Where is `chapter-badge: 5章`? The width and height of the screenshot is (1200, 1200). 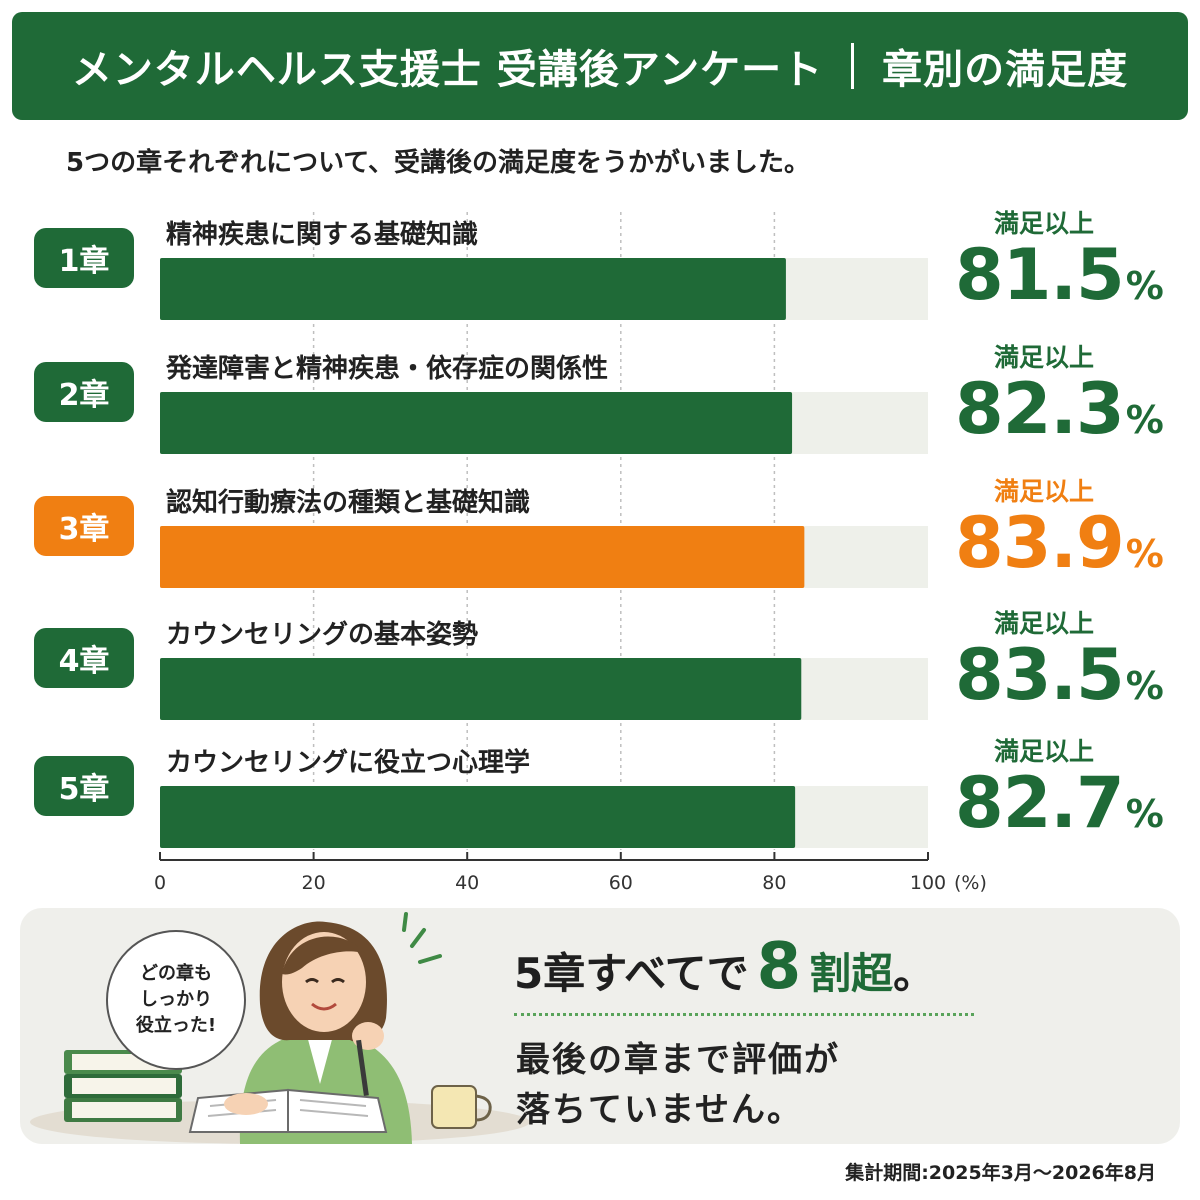
chapter-badge: 5章 is located at coordinates (84, 786).